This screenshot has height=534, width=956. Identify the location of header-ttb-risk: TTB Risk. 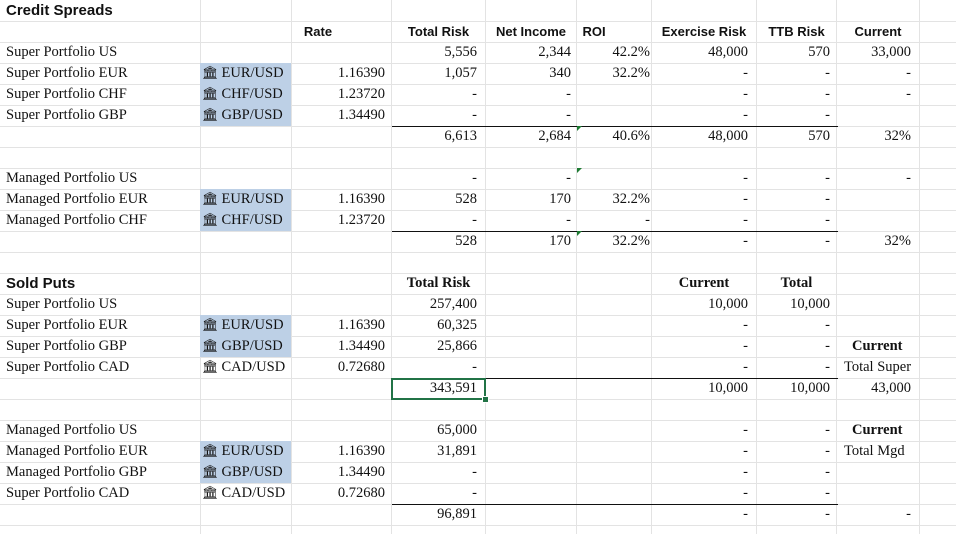
(796, 31).